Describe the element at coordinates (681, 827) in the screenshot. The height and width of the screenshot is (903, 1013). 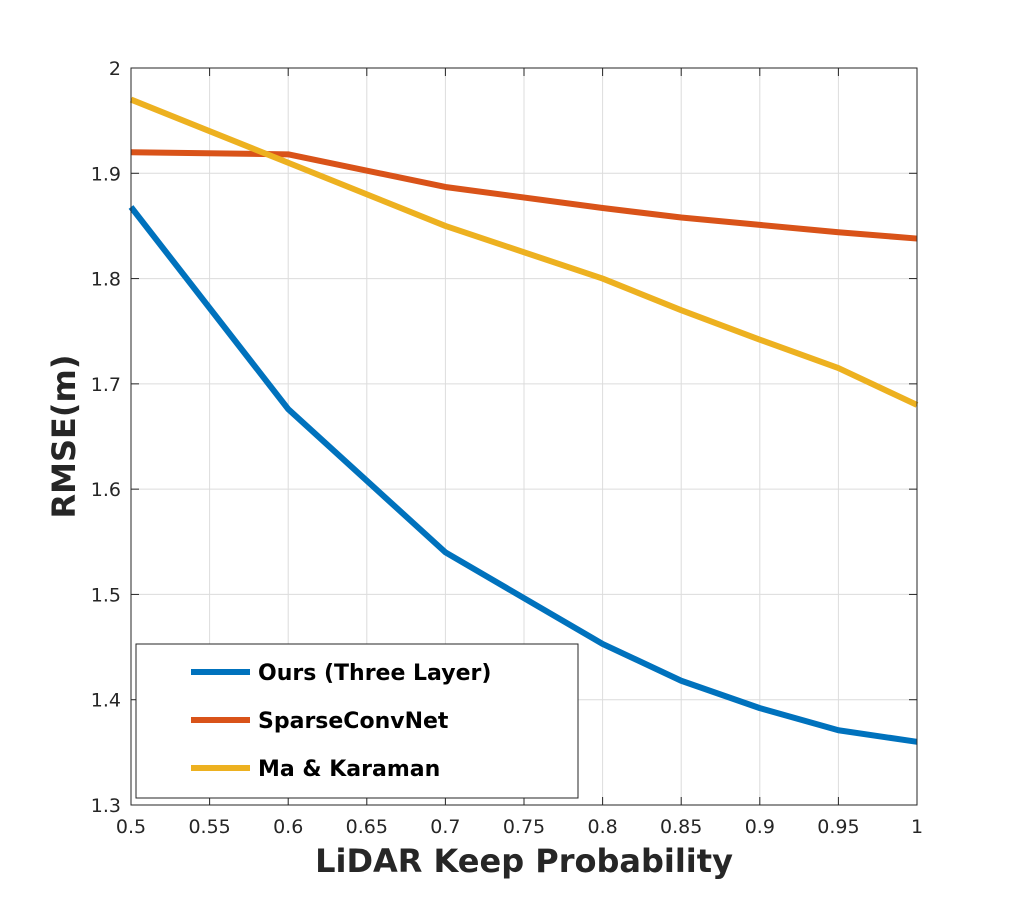
I see `x-tick-label: 0.85` at that location.